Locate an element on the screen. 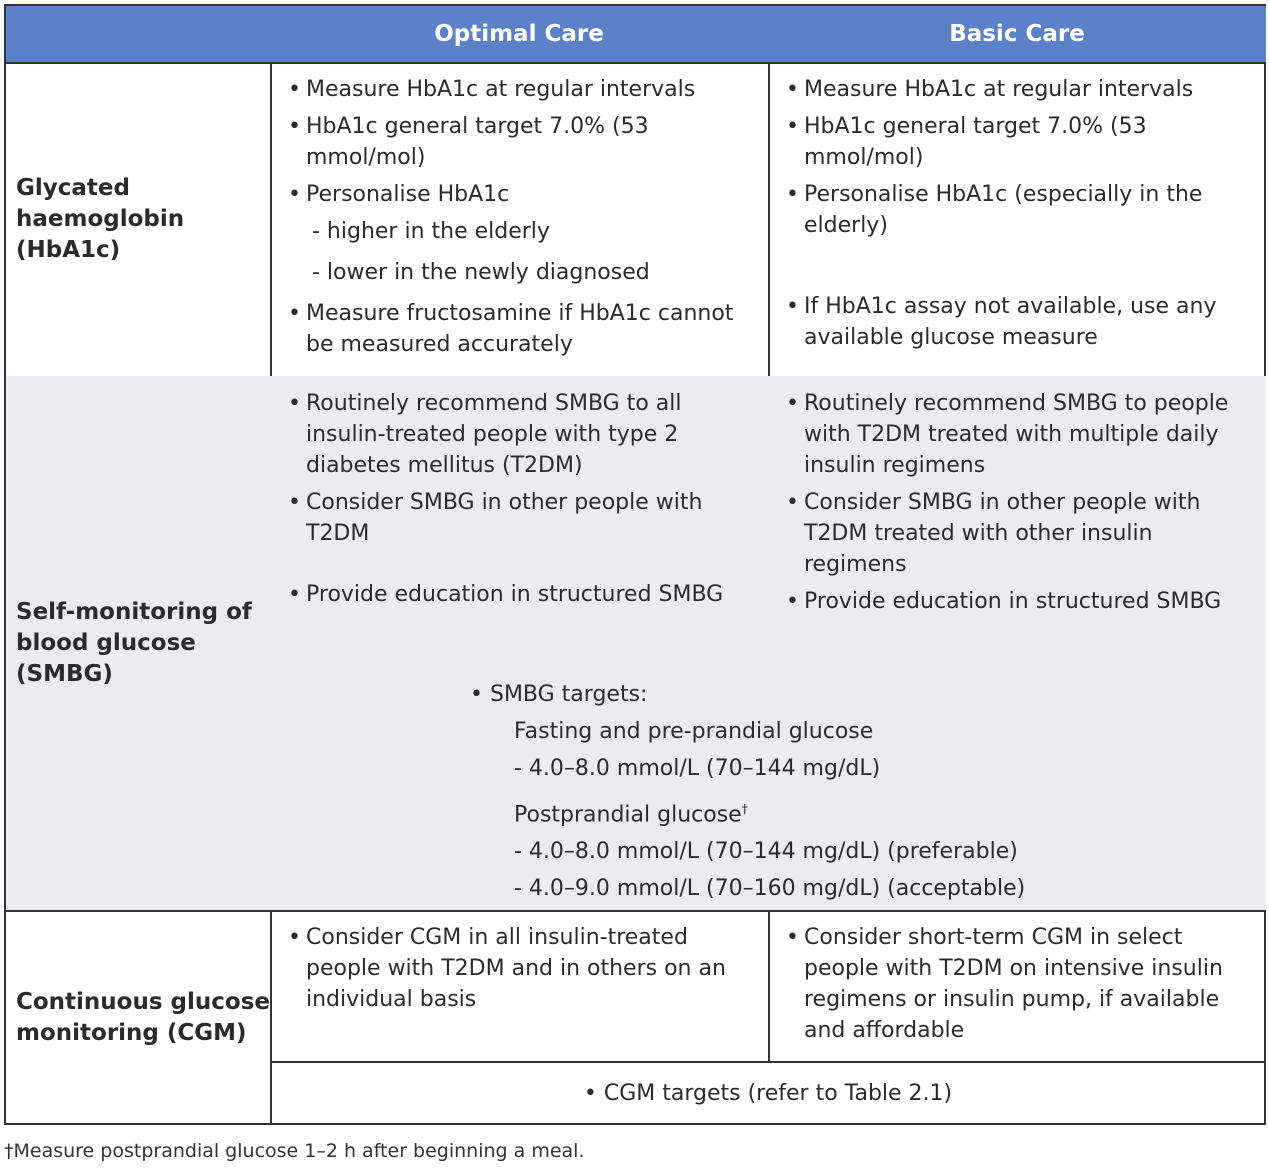  postprandial-text: Postprandial glucose is located at coordinates (628, 815).